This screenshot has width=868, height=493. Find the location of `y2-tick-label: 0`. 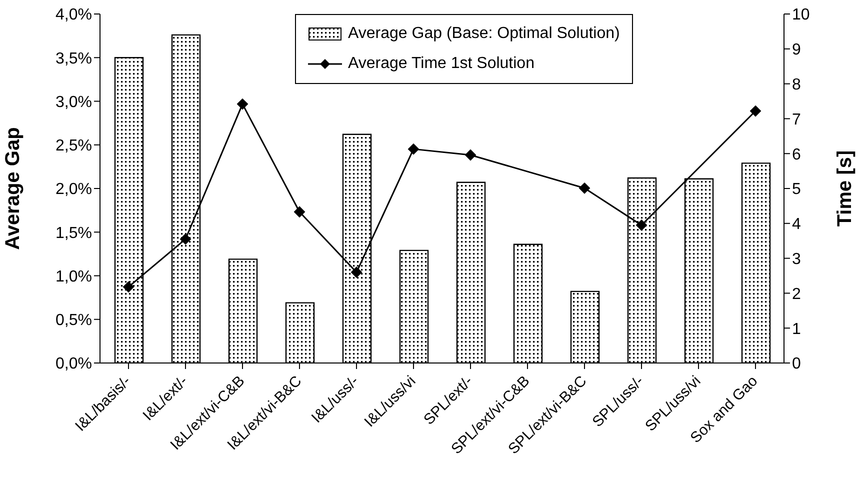

y2-tick-label: 0 is located at coordinates (796, 364).